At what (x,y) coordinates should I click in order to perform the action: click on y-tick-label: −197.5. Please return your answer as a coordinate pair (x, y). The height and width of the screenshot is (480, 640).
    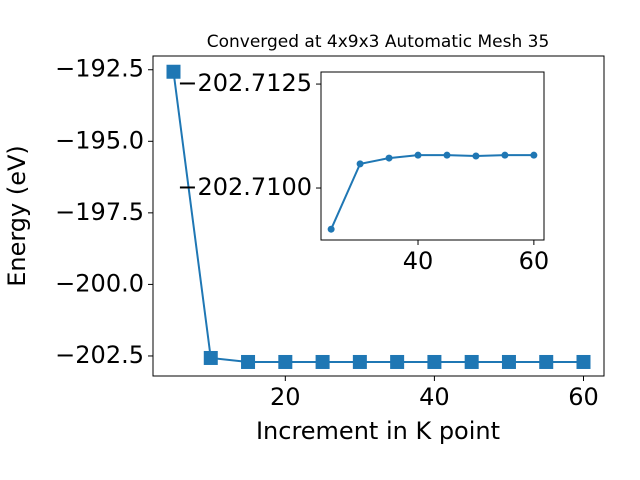
    Looking at the image, I should click on (99, 212).